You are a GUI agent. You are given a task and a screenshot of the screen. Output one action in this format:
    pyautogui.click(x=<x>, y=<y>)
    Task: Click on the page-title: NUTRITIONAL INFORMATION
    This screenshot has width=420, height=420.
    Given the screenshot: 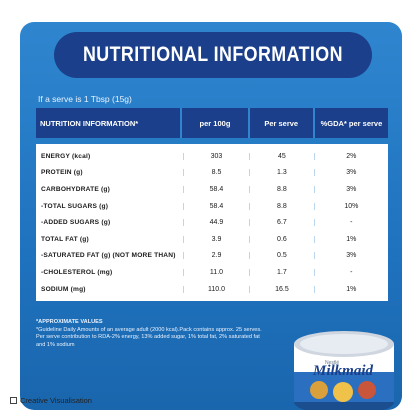 What is the action you would take?
    pyautogui.click(x=213, y=54)
    